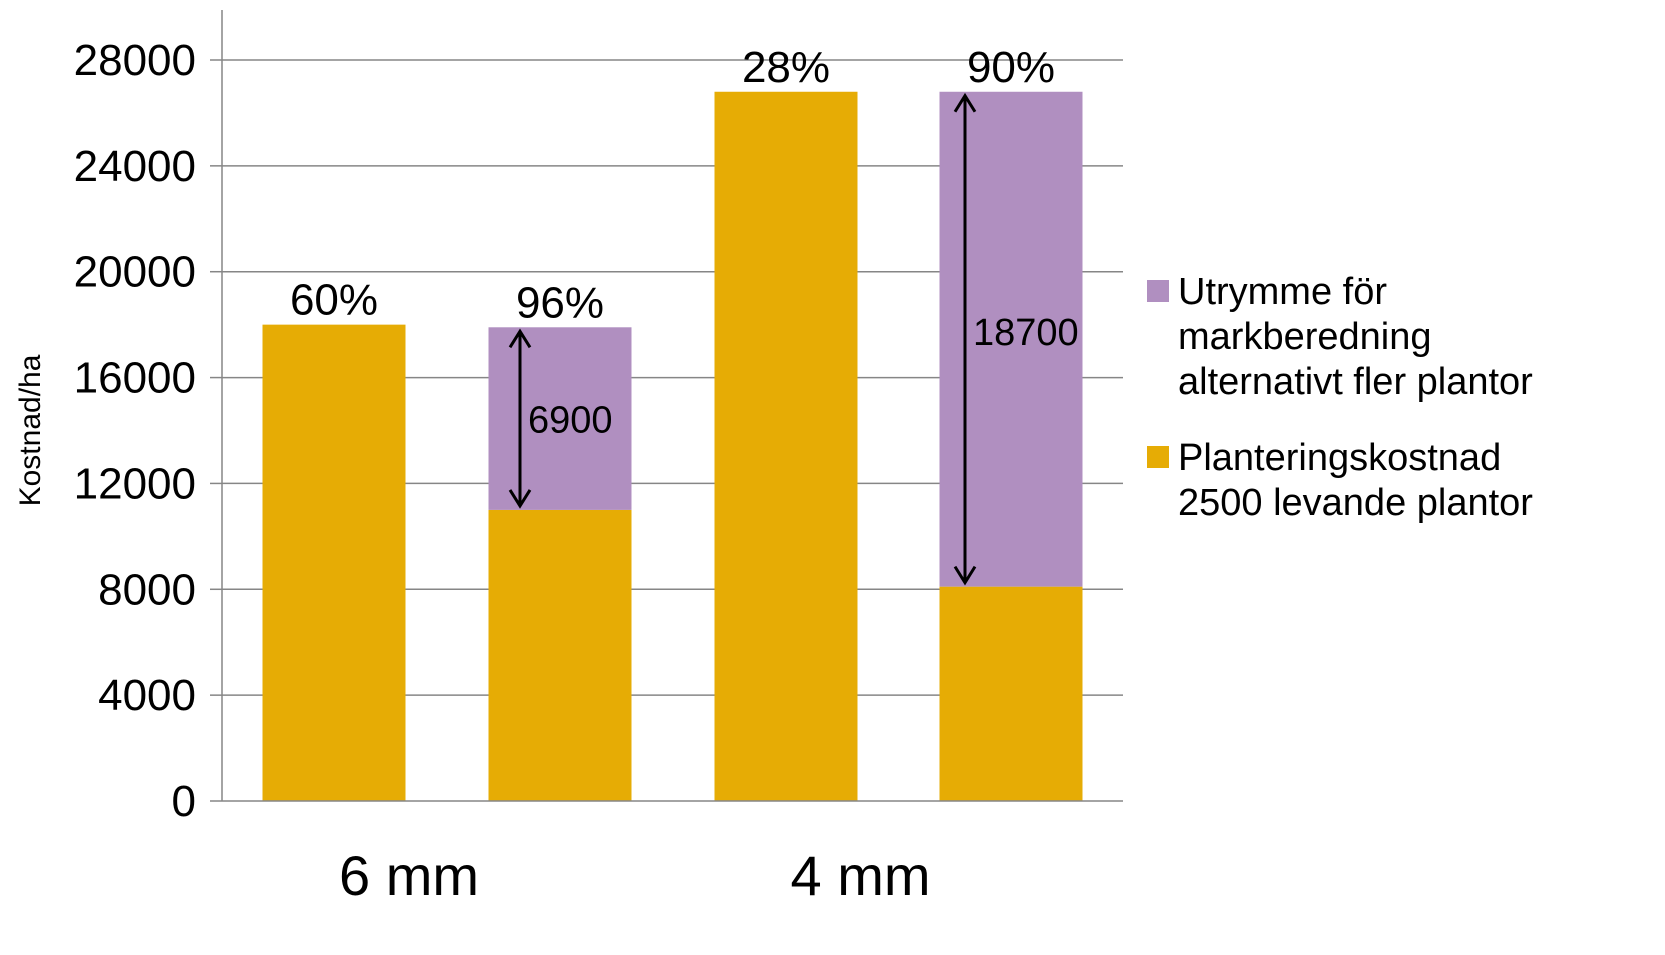 The height and width of the screenshot is (955, 1665). I want to click on bar-percent-label: 96%, so click(560, 302).